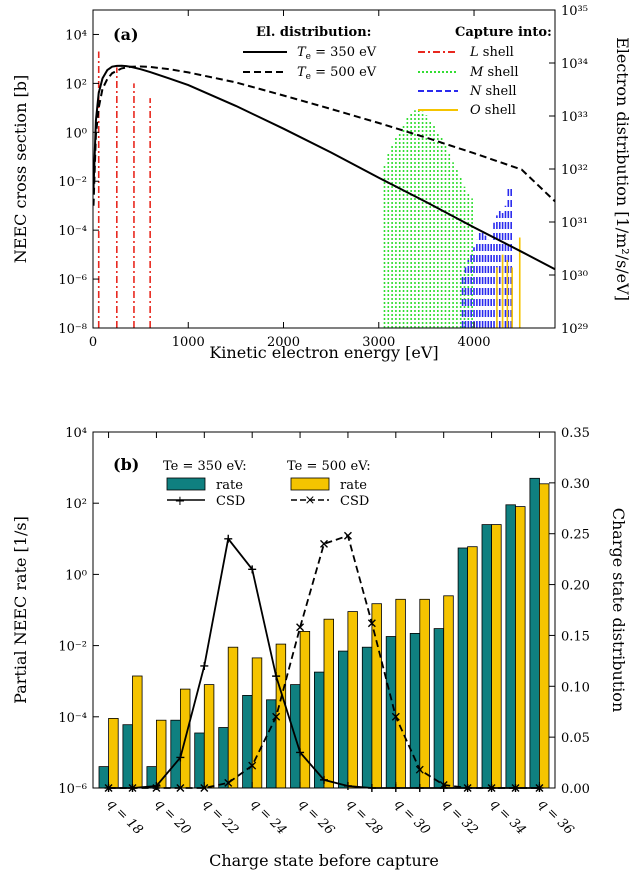 This screenshot has width=631, height=875. What do you see at coordinates (569, 611) in the screenshot?
I see `panel-b-y2-ticks: 0.00 0.05 0.10 0.15 0.20 0.25 0.30 0.35` at bounding box center [569, 611].